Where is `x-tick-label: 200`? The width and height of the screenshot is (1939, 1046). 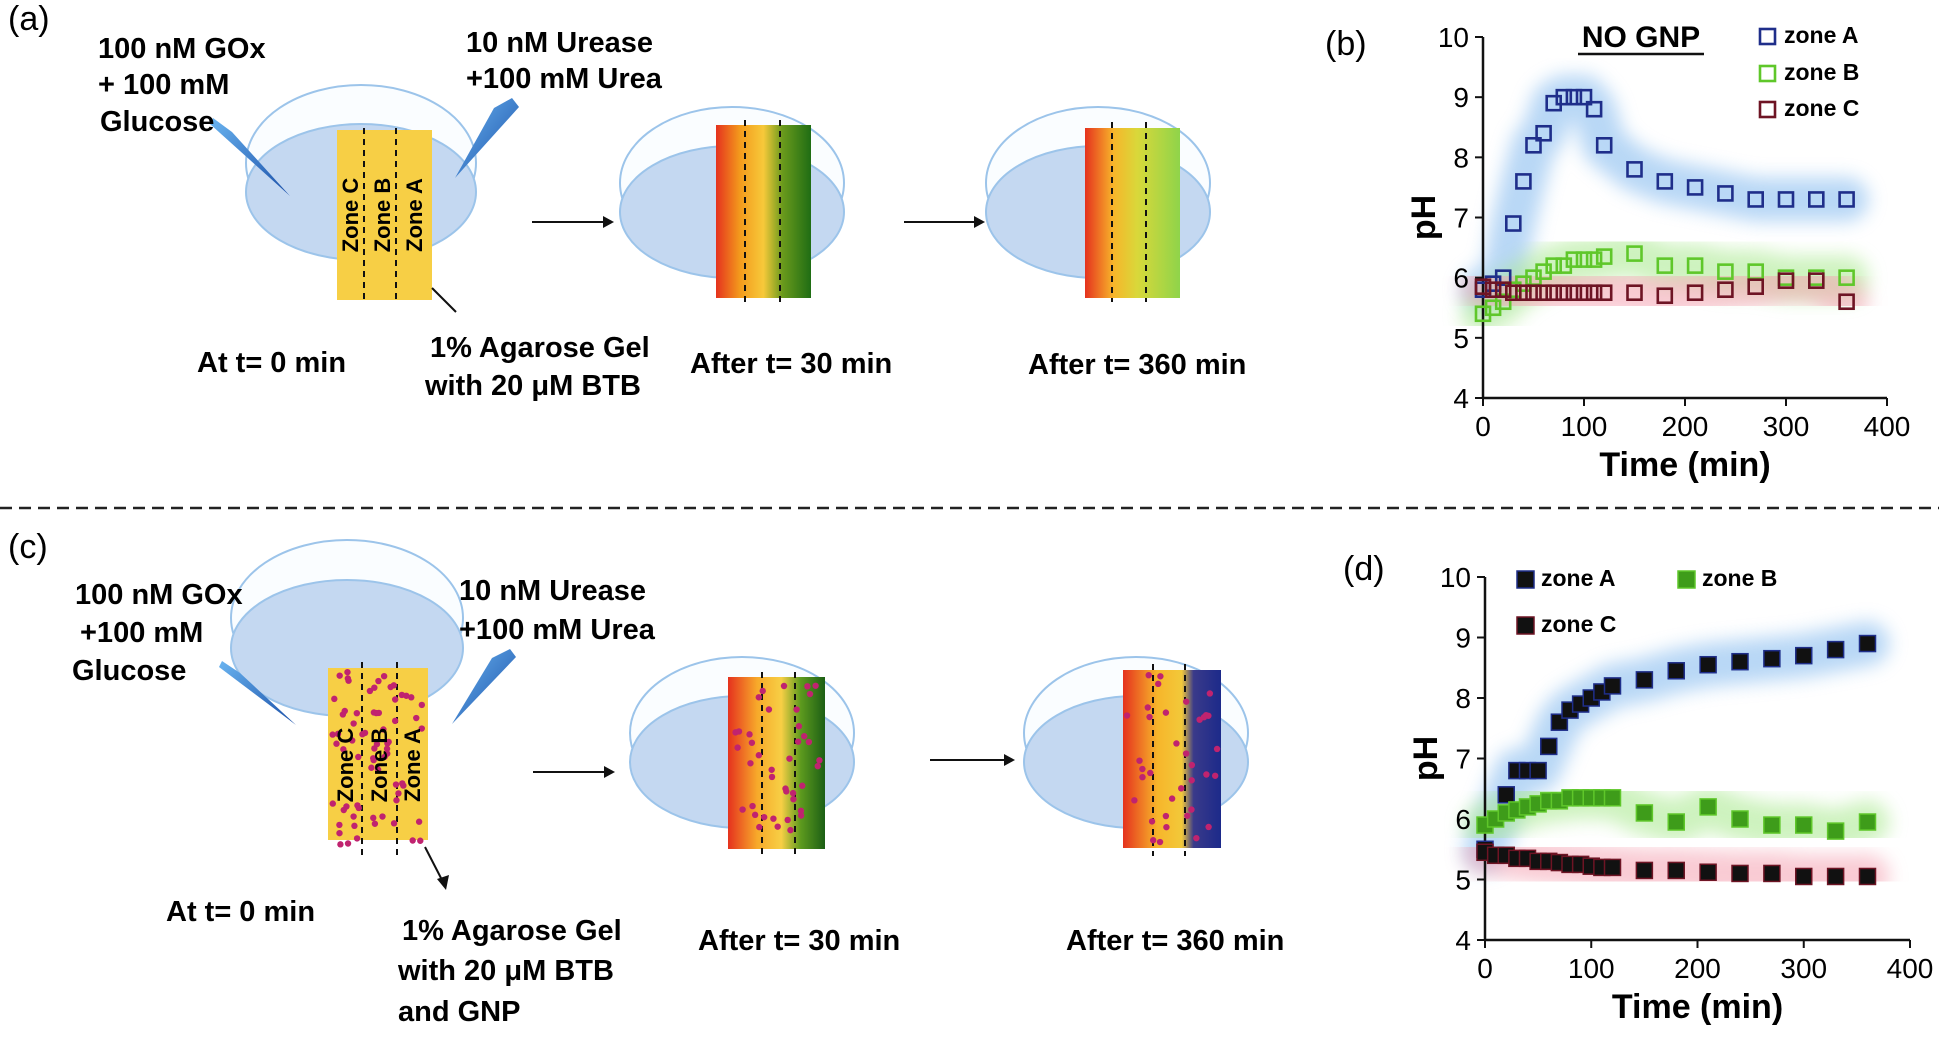 x-tick-label: 200 is located at coordinates (1685, 426).